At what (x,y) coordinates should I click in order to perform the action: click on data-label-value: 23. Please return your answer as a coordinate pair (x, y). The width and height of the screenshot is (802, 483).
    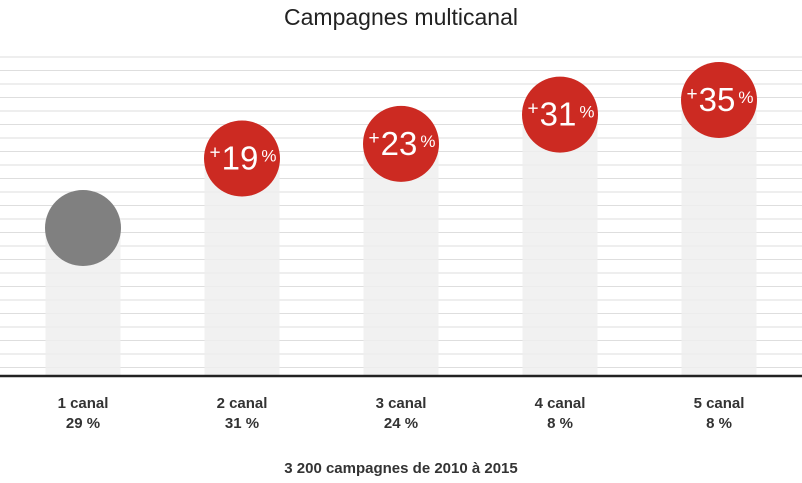
    Looking at the image, I should click on (399, 143).